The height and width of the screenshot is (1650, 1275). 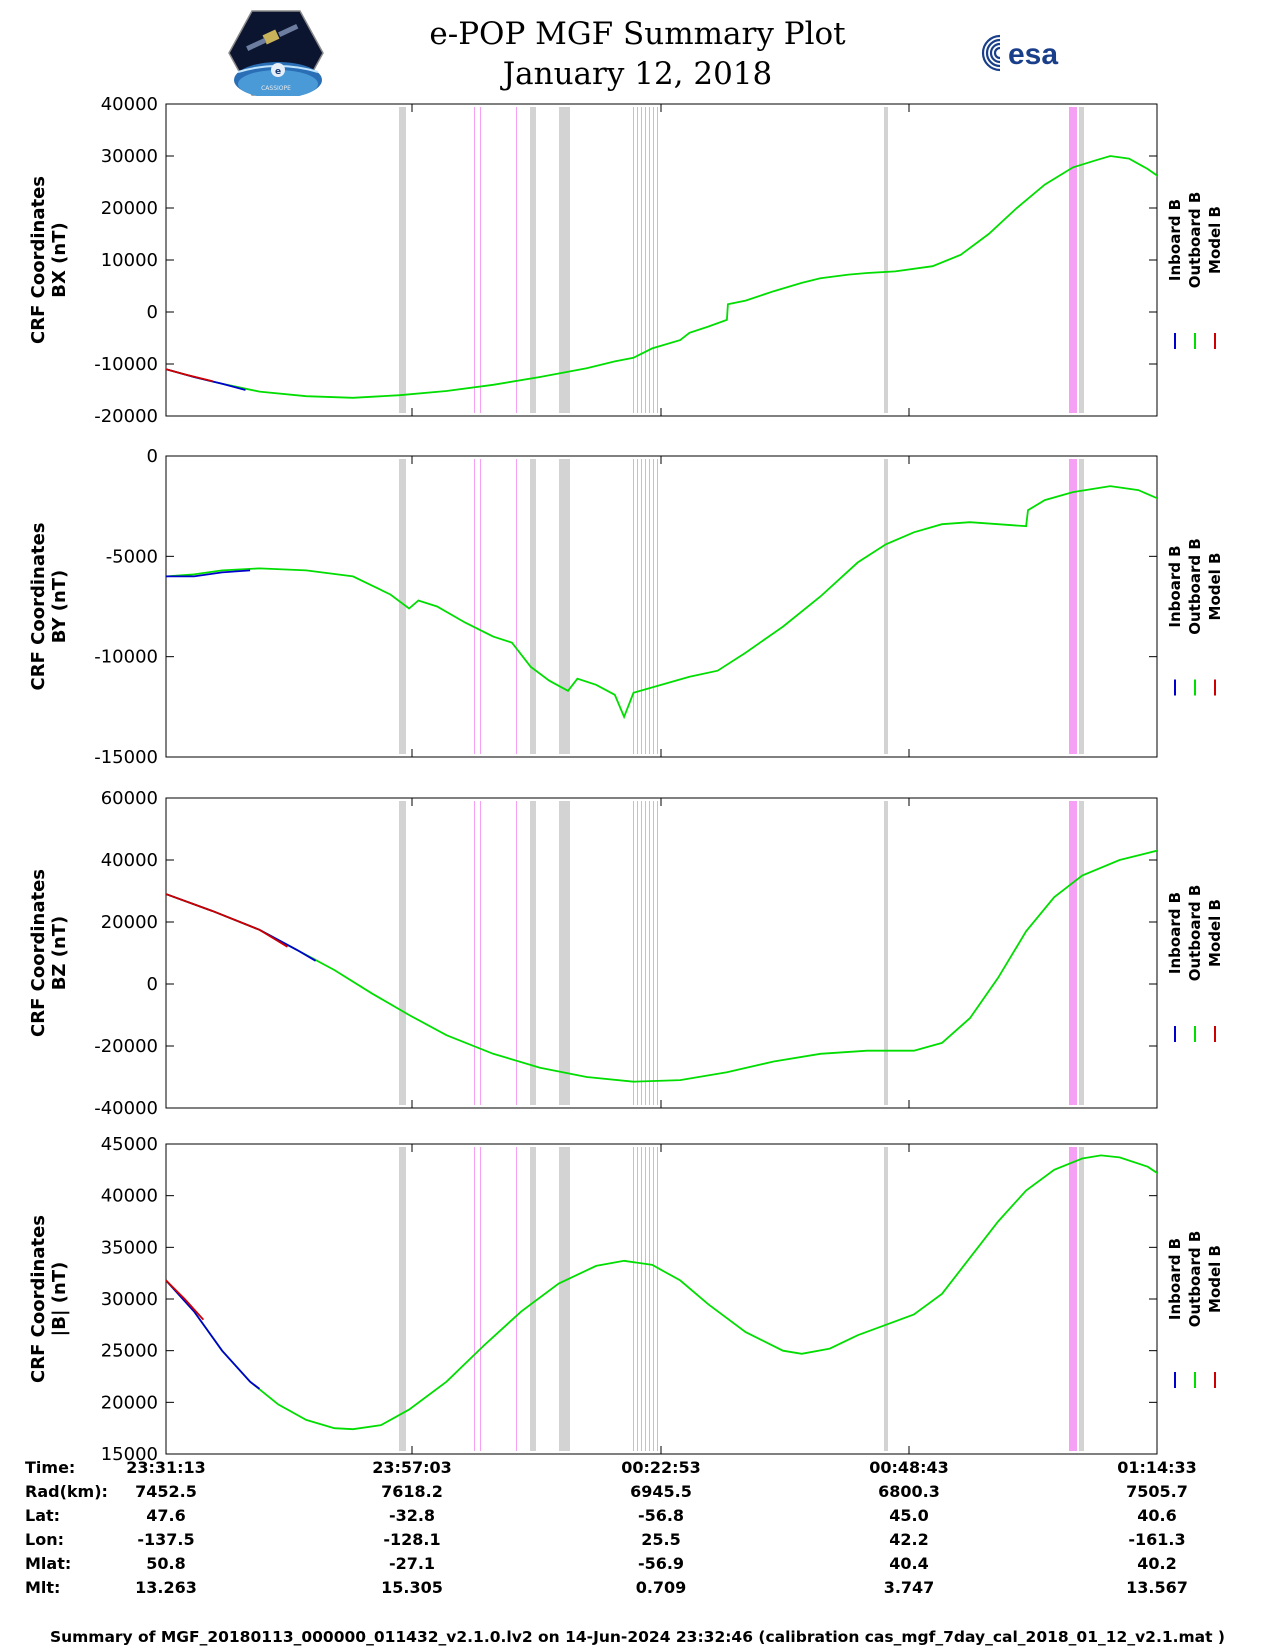 What do you see at coordinates (637, 34) in the screenshot?
I see `title-line-1: e-POP MGF Summary Plot` at bounding box center [637, 34].